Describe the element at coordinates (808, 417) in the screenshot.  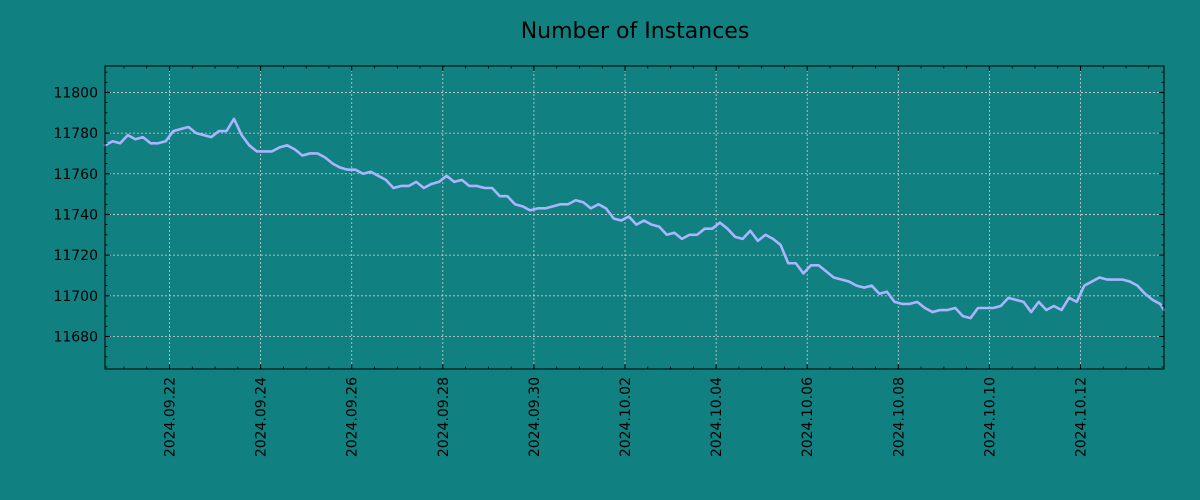
I see `x-tick-label: 2024.10.06` at that location.